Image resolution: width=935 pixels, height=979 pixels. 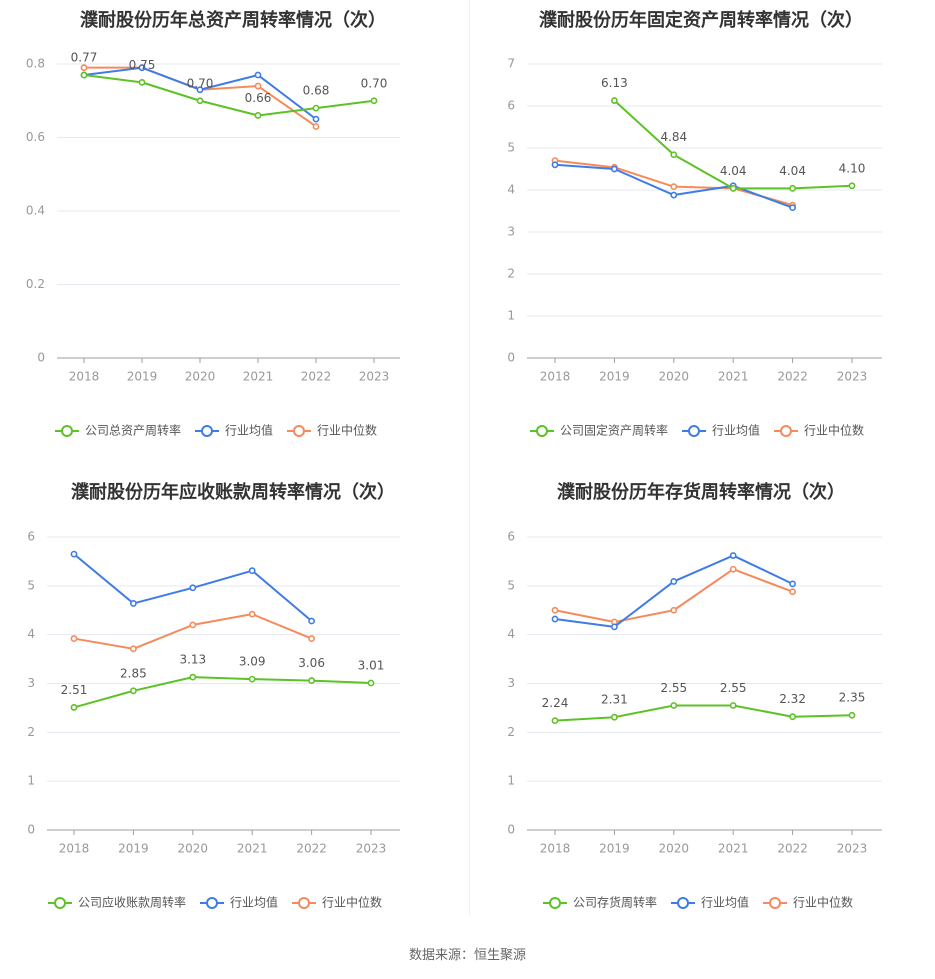 What do you see at coordinates (511, 781) in the screenshot?
I see `y-tick-label: 1` at bounding box center [511, 781].